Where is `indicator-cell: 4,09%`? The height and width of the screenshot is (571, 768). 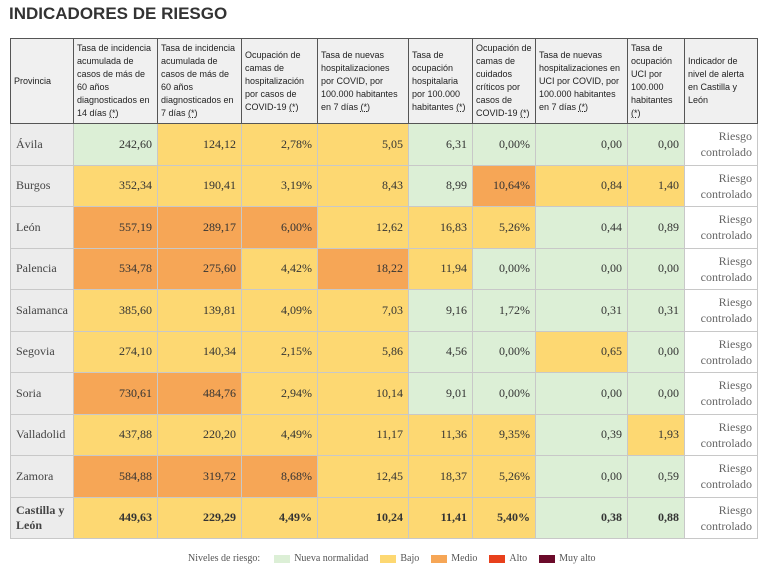 indicator-cell: 4,09% is located at coordinates (279, 310).